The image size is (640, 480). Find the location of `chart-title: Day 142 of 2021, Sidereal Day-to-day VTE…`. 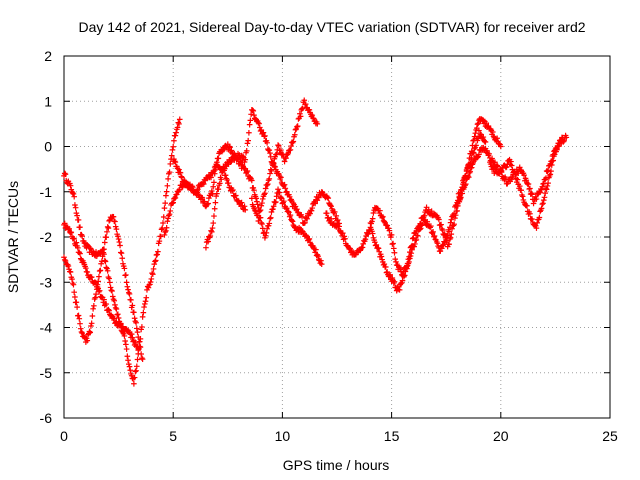

chart-title: Day 142 of 2021, Sidereal Day-to-day VTE… is located at coordinates (331, 27).